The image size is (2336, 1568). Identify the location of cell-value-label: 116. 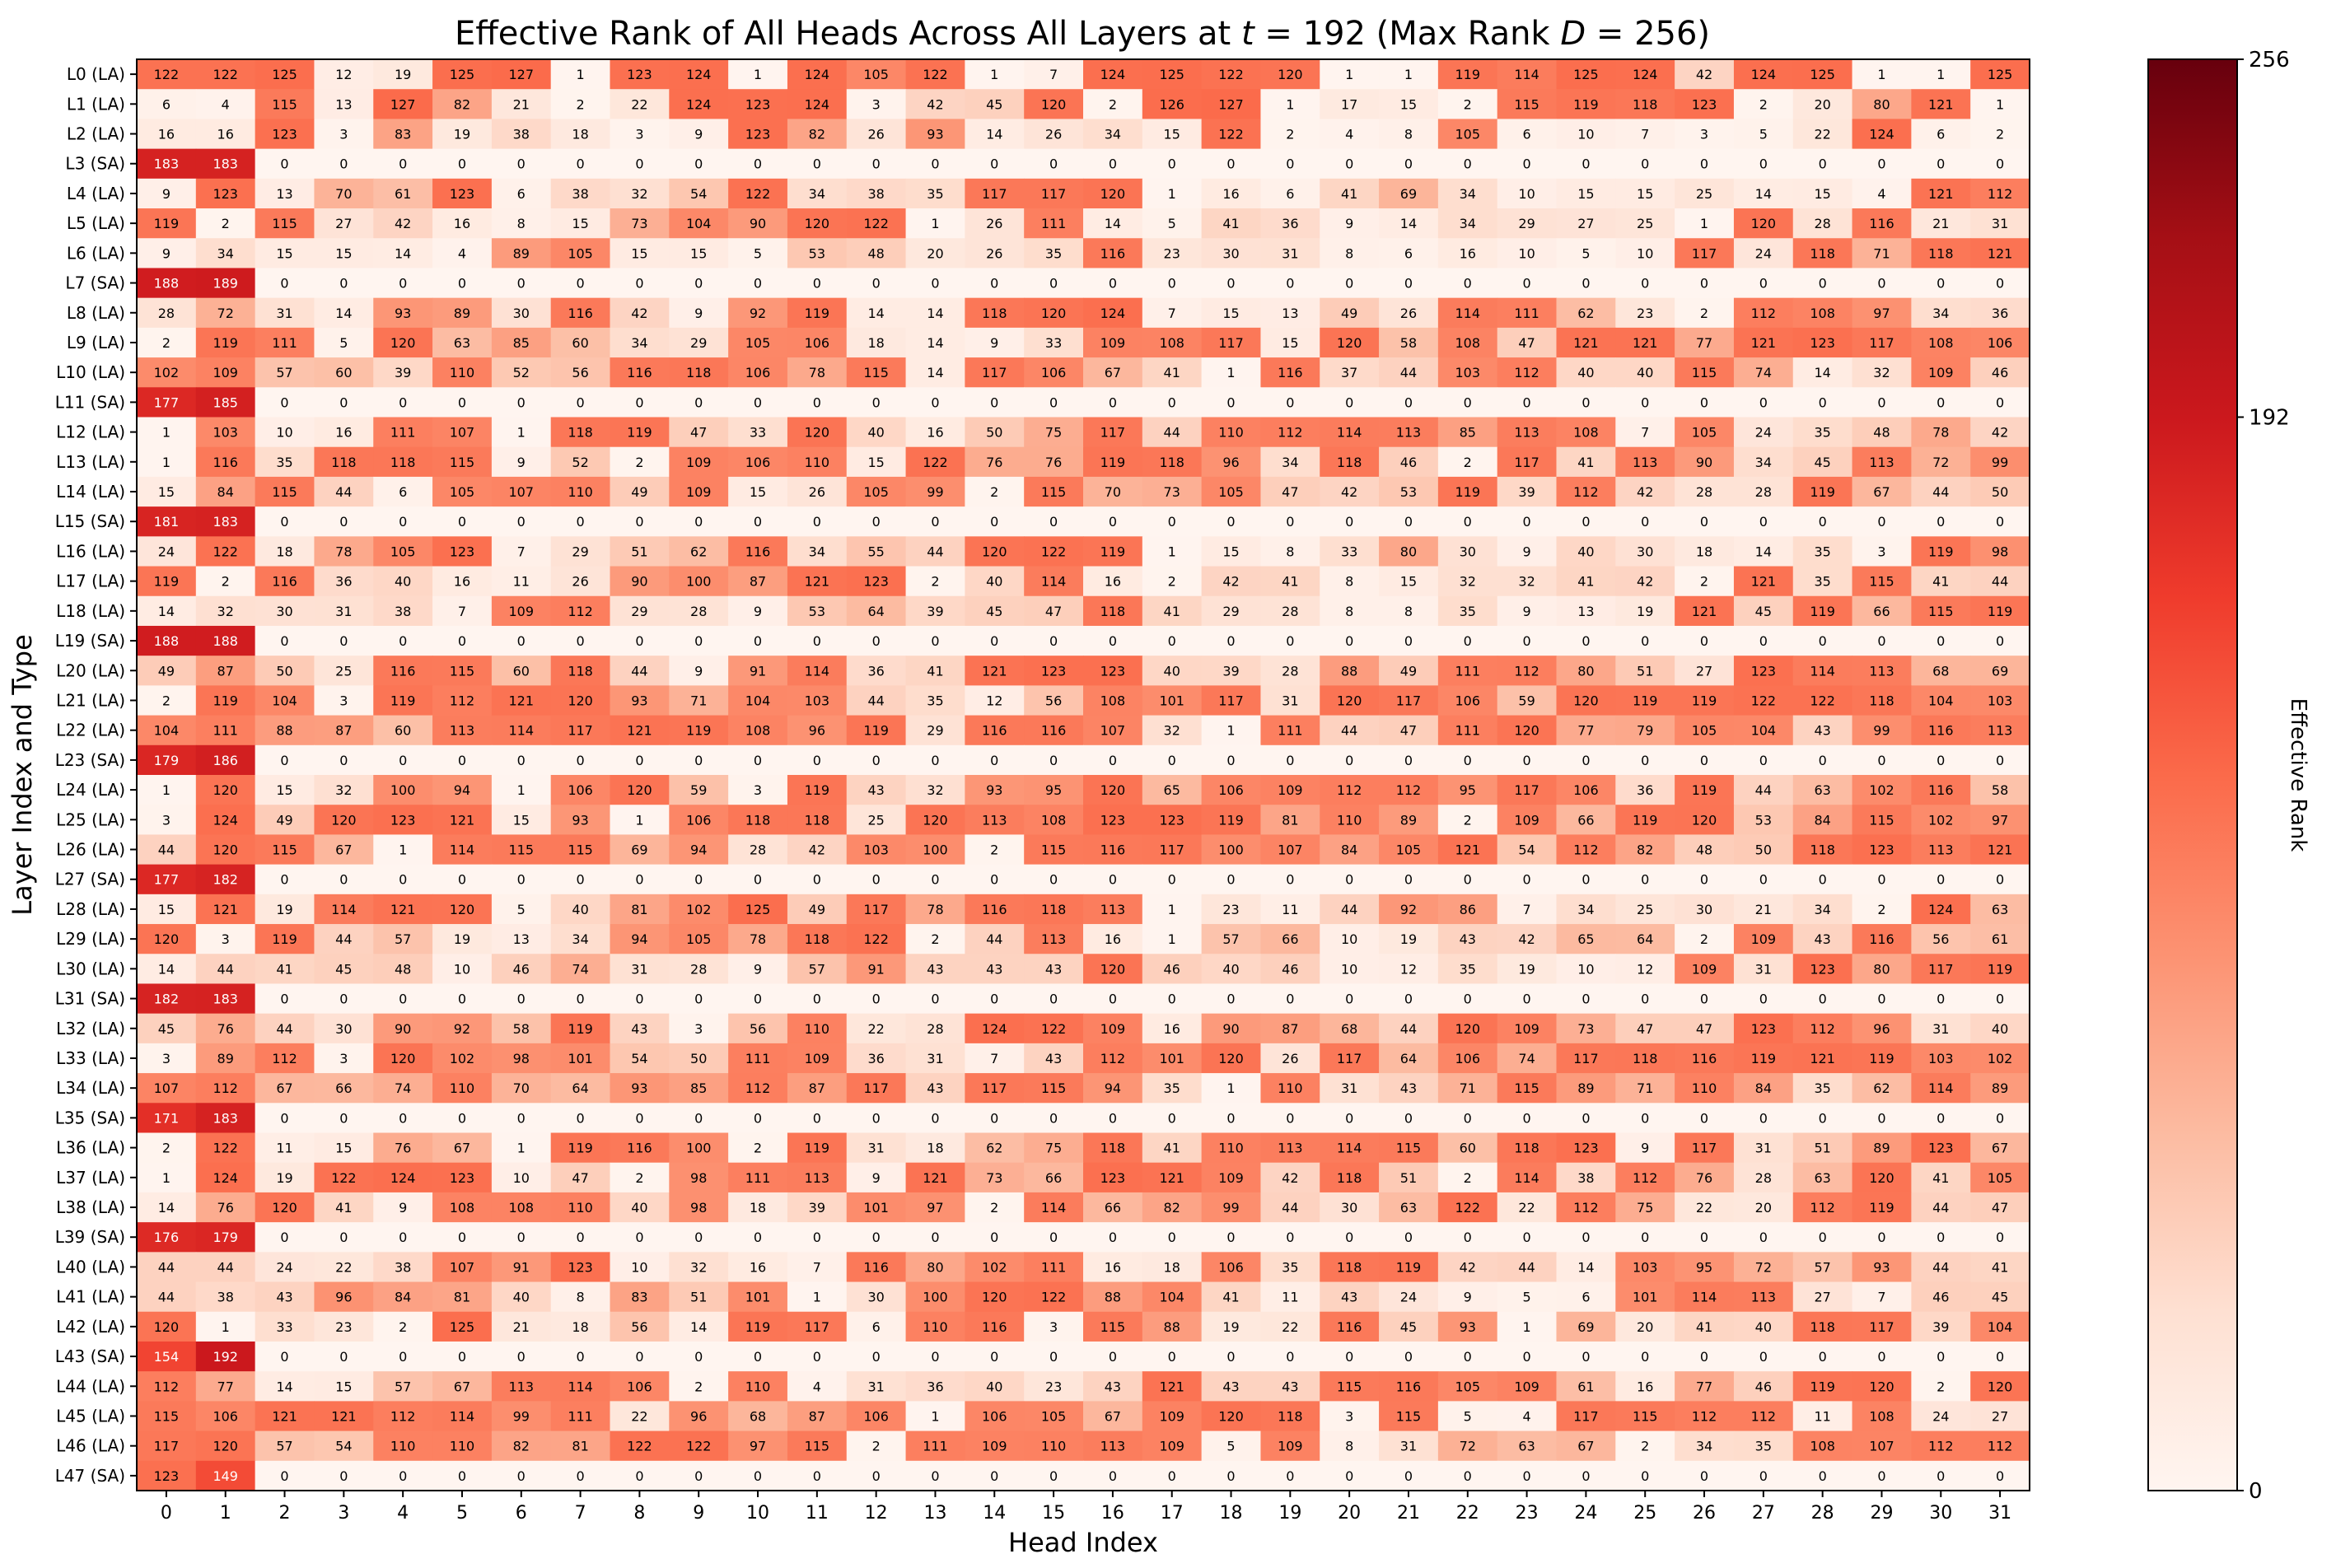
(876, 1267).